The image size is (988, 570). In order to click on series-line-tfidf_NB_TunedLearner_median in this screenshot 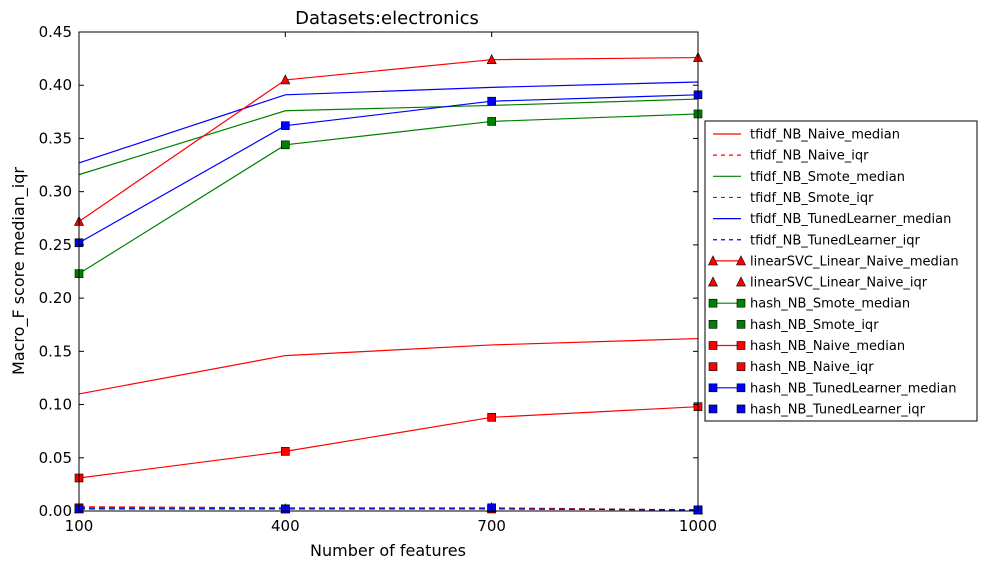, I will do `click(388, 122)`.